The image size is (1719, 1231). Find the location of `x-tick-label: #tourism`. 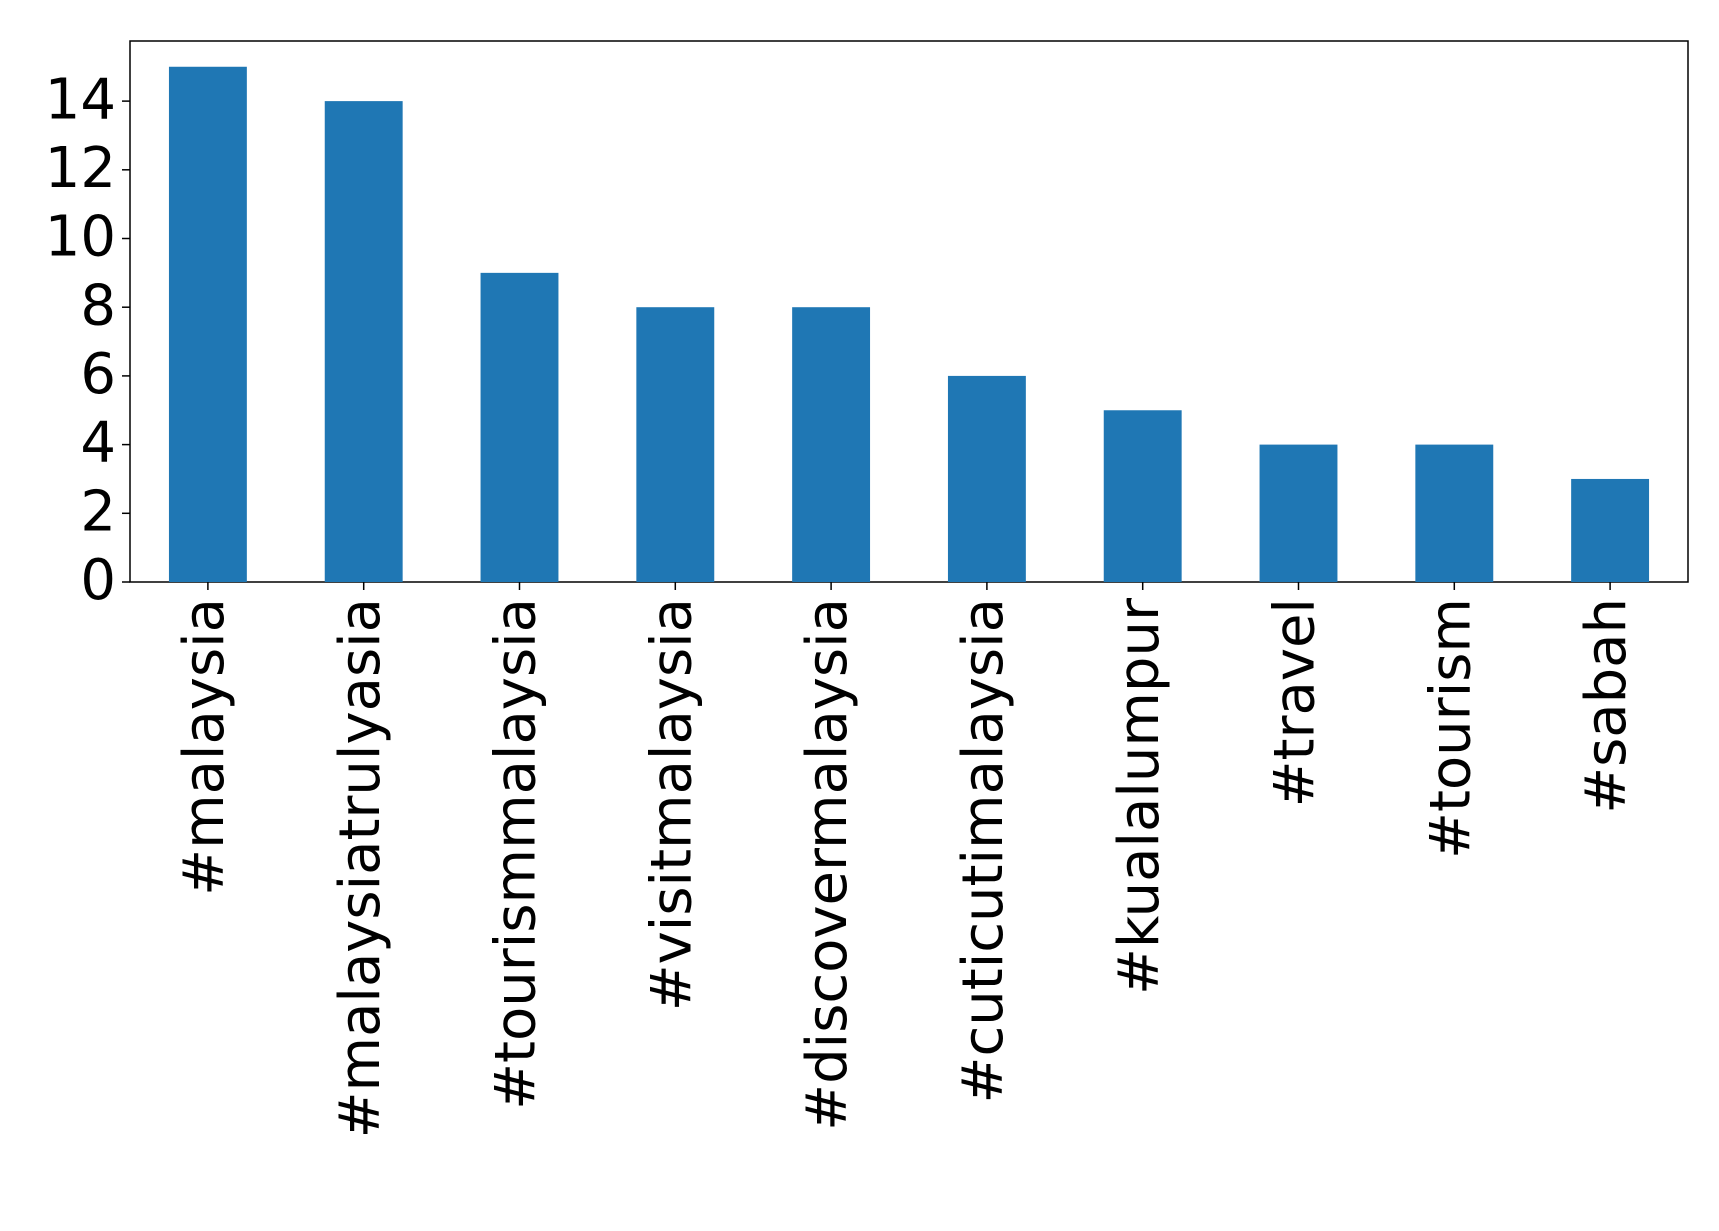

x-tick-label: #tourism is located at coordinates (1450, 728).